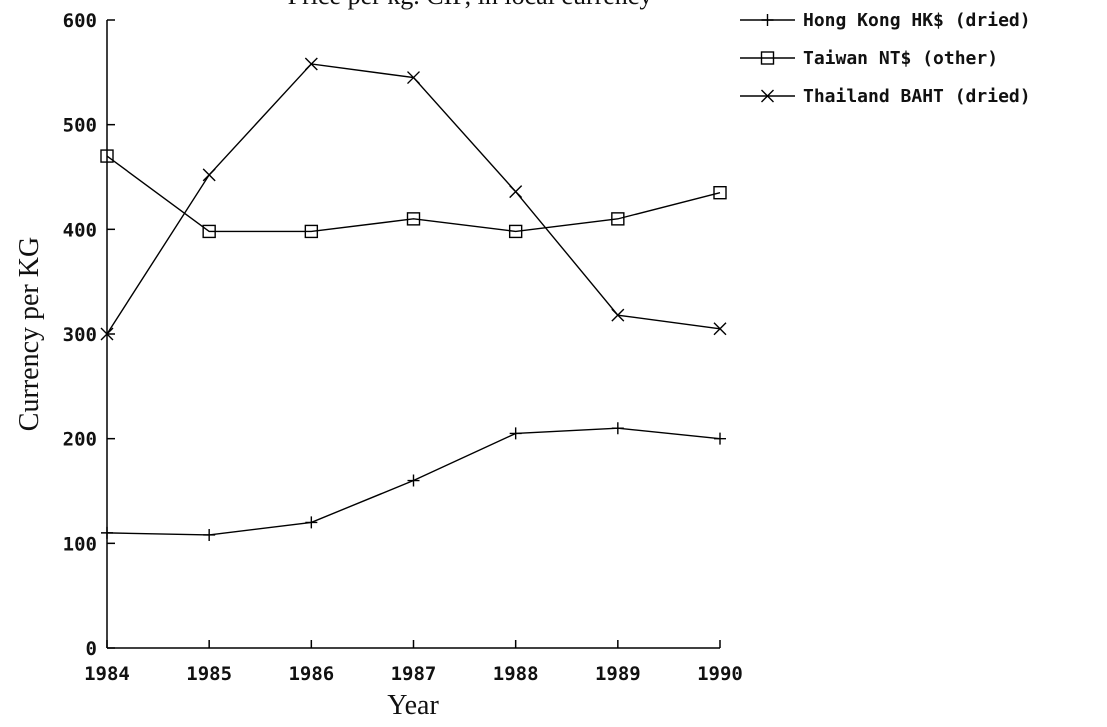  What do you see at coordinates (413, 705) in the screenshot?
I see `x-axis-label: Year` at bounding box center [413, 705].